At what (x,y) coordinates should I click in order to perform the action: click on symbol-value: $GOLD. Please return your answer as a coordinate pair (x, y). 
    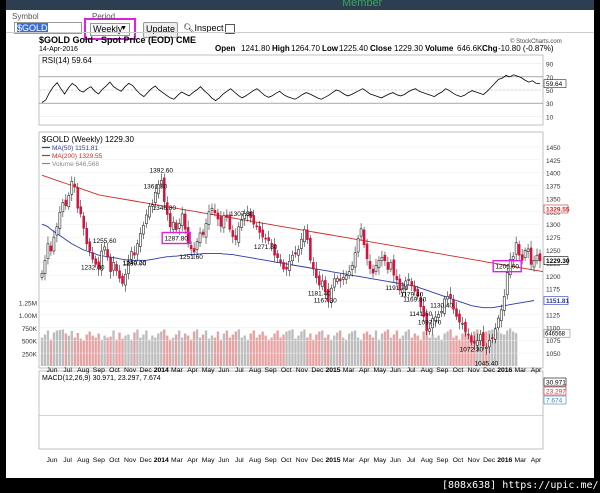
    Looking at the image, I should click on (32, 28).